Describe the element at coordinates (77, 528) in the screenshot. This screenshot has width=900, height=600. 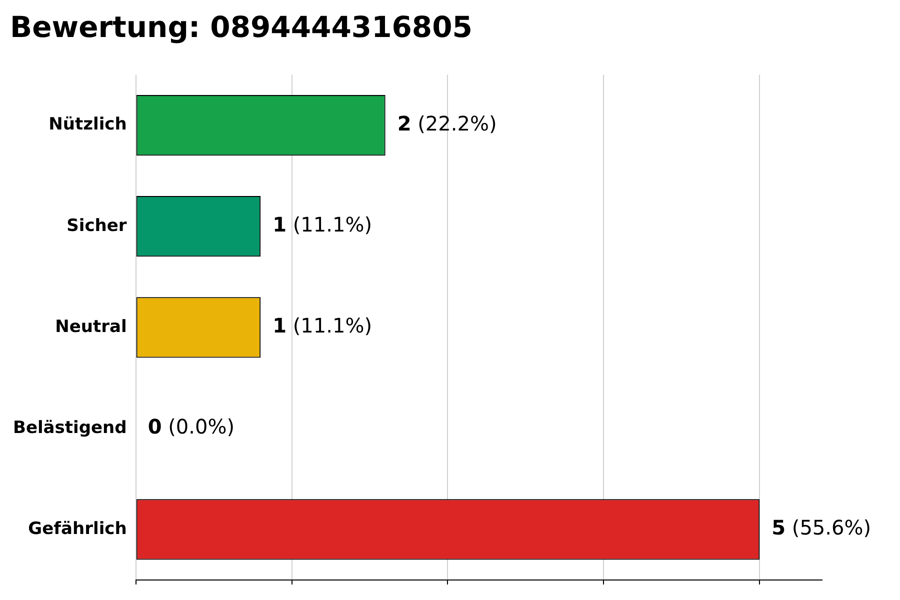
I see `y-tick-label: Gefährlich` at that location.